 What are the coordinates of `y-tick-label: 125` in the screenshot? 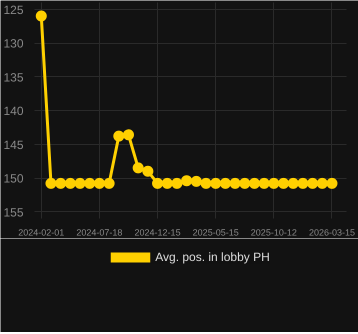 It's located at (13, 9).